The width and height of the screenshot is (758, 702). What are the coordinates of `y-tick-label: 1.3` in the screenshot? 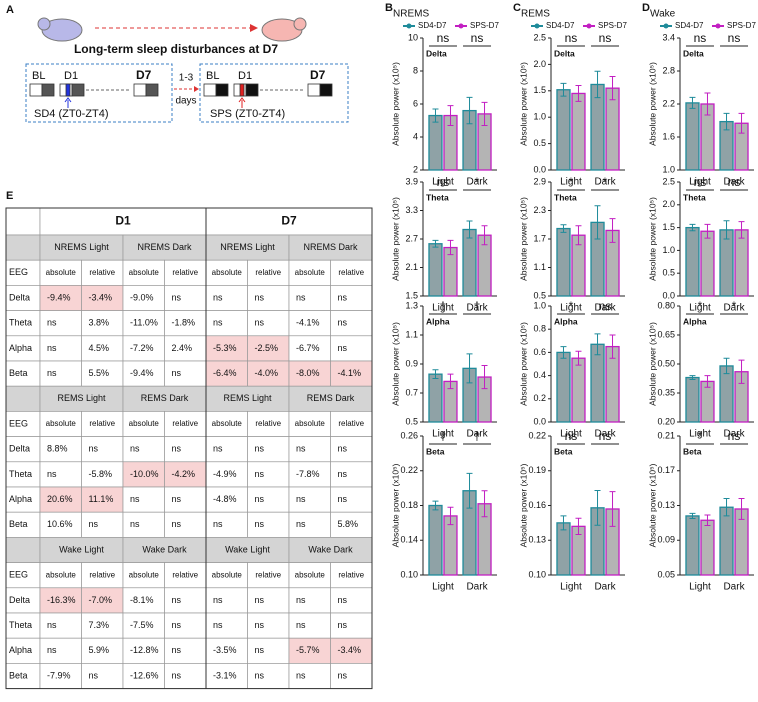 It's located at (411, 305).